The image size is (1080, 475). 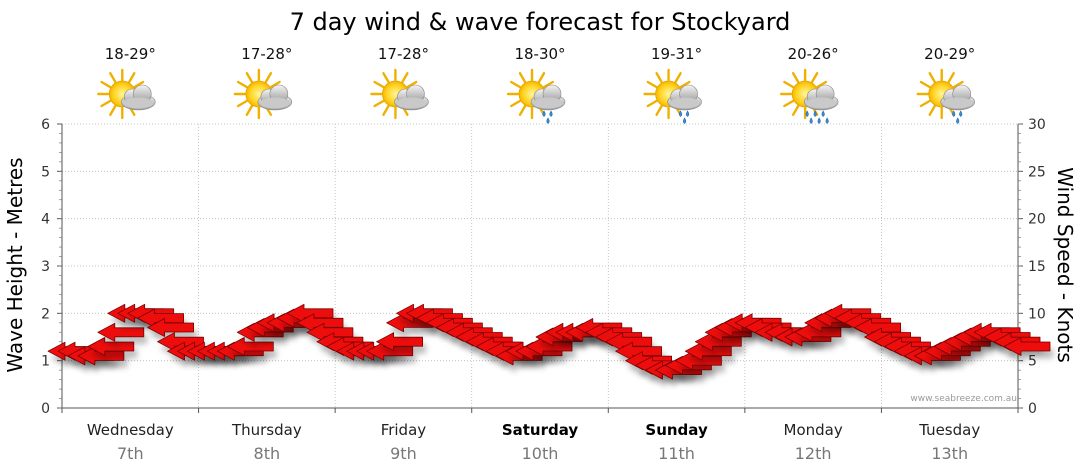 I want to click on day-temperature: 17-28°, so click(x=266, y=54).